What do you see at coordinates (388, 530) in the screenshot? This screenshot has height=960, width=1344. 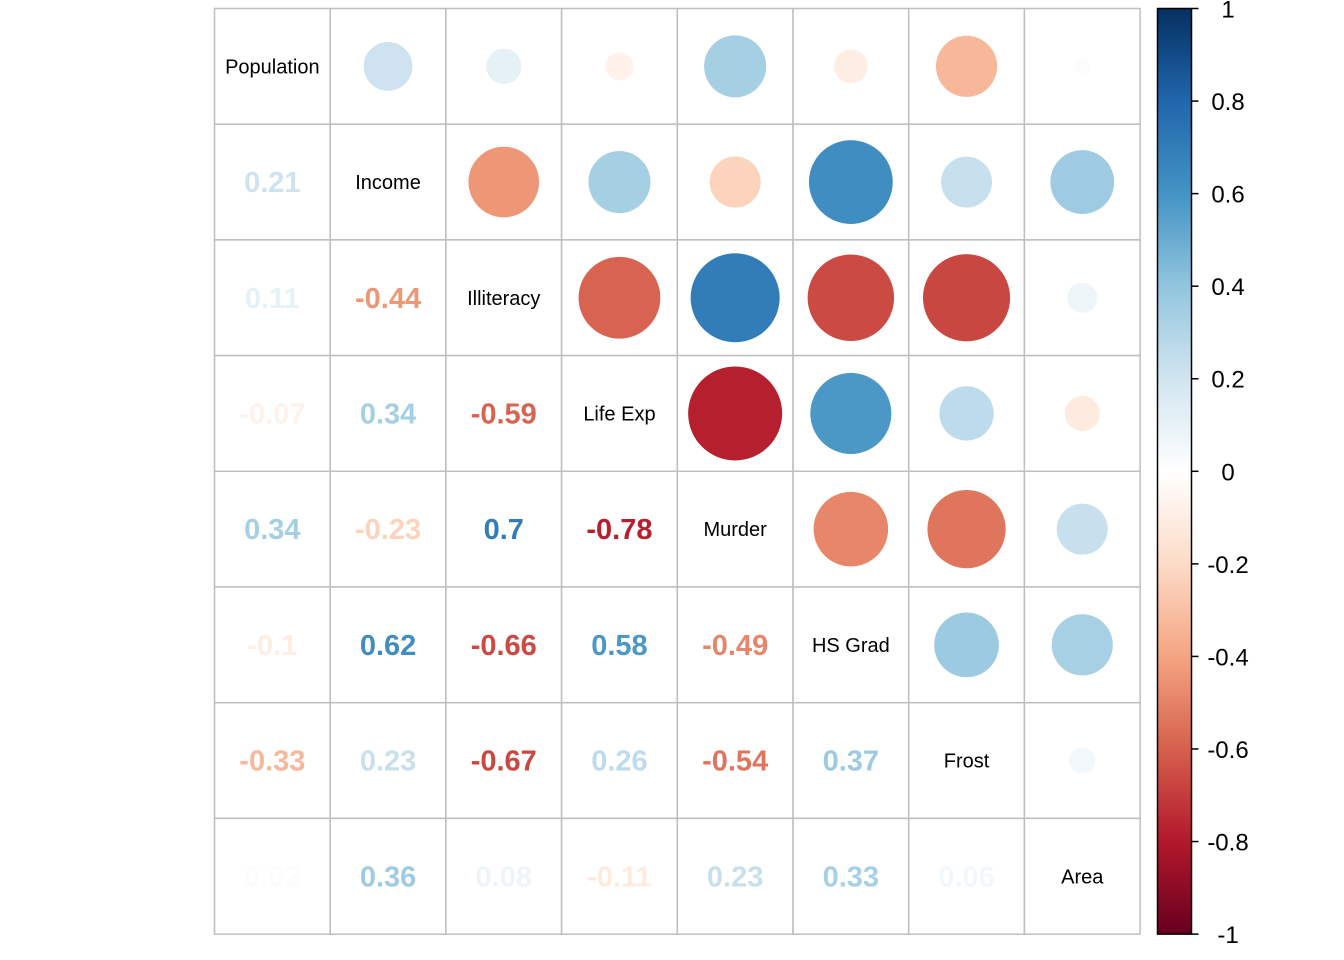 I see `correlation-value: -0.23` at bounding box center [388, 530].